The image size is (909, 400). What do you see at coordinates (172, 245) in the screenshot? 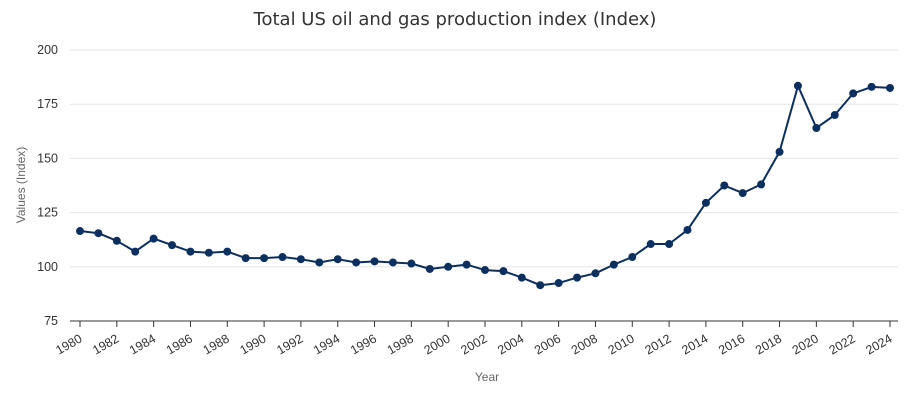
I see `data-point-1985` at bounding box center [172, 245].